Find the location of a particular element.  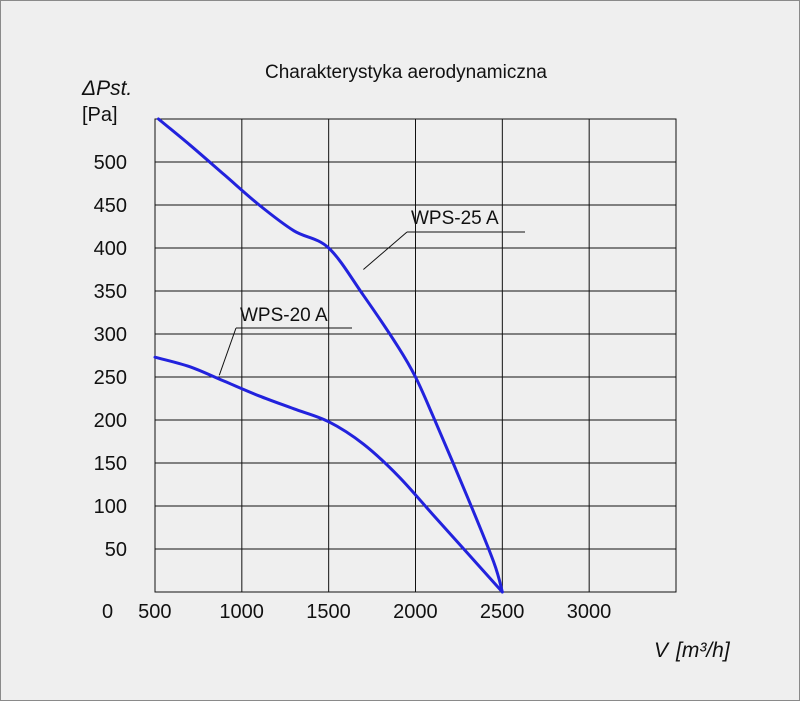

x-axis-unit: [m³/h] is located at coordinates (703, 650).